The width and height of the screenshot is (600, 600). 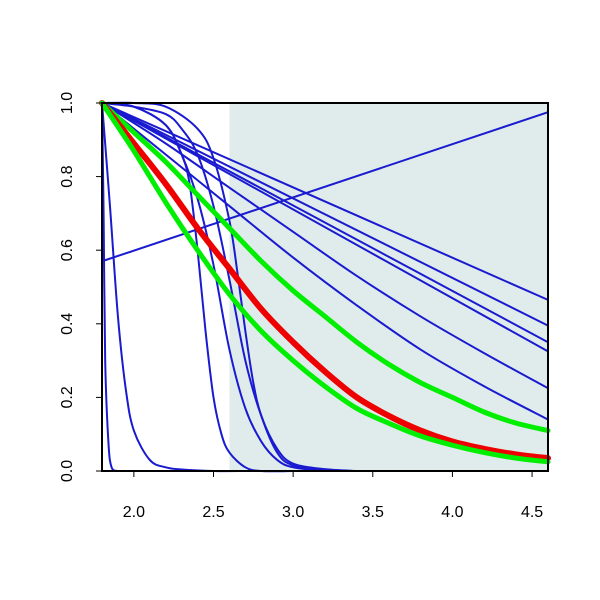 What do you see at coordinates (373, 512) in the screenshot?
I see `x-tick-label: 3.5` at bounding box center [373, 512].